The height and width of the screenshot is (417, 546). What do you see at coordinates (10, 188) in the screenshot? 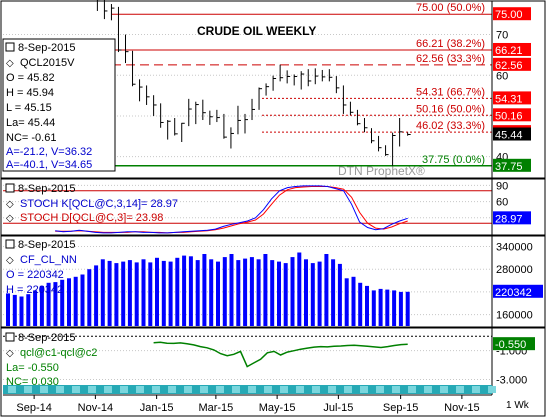
I see `stoch-info-icon` at bounding box center [10, 188].